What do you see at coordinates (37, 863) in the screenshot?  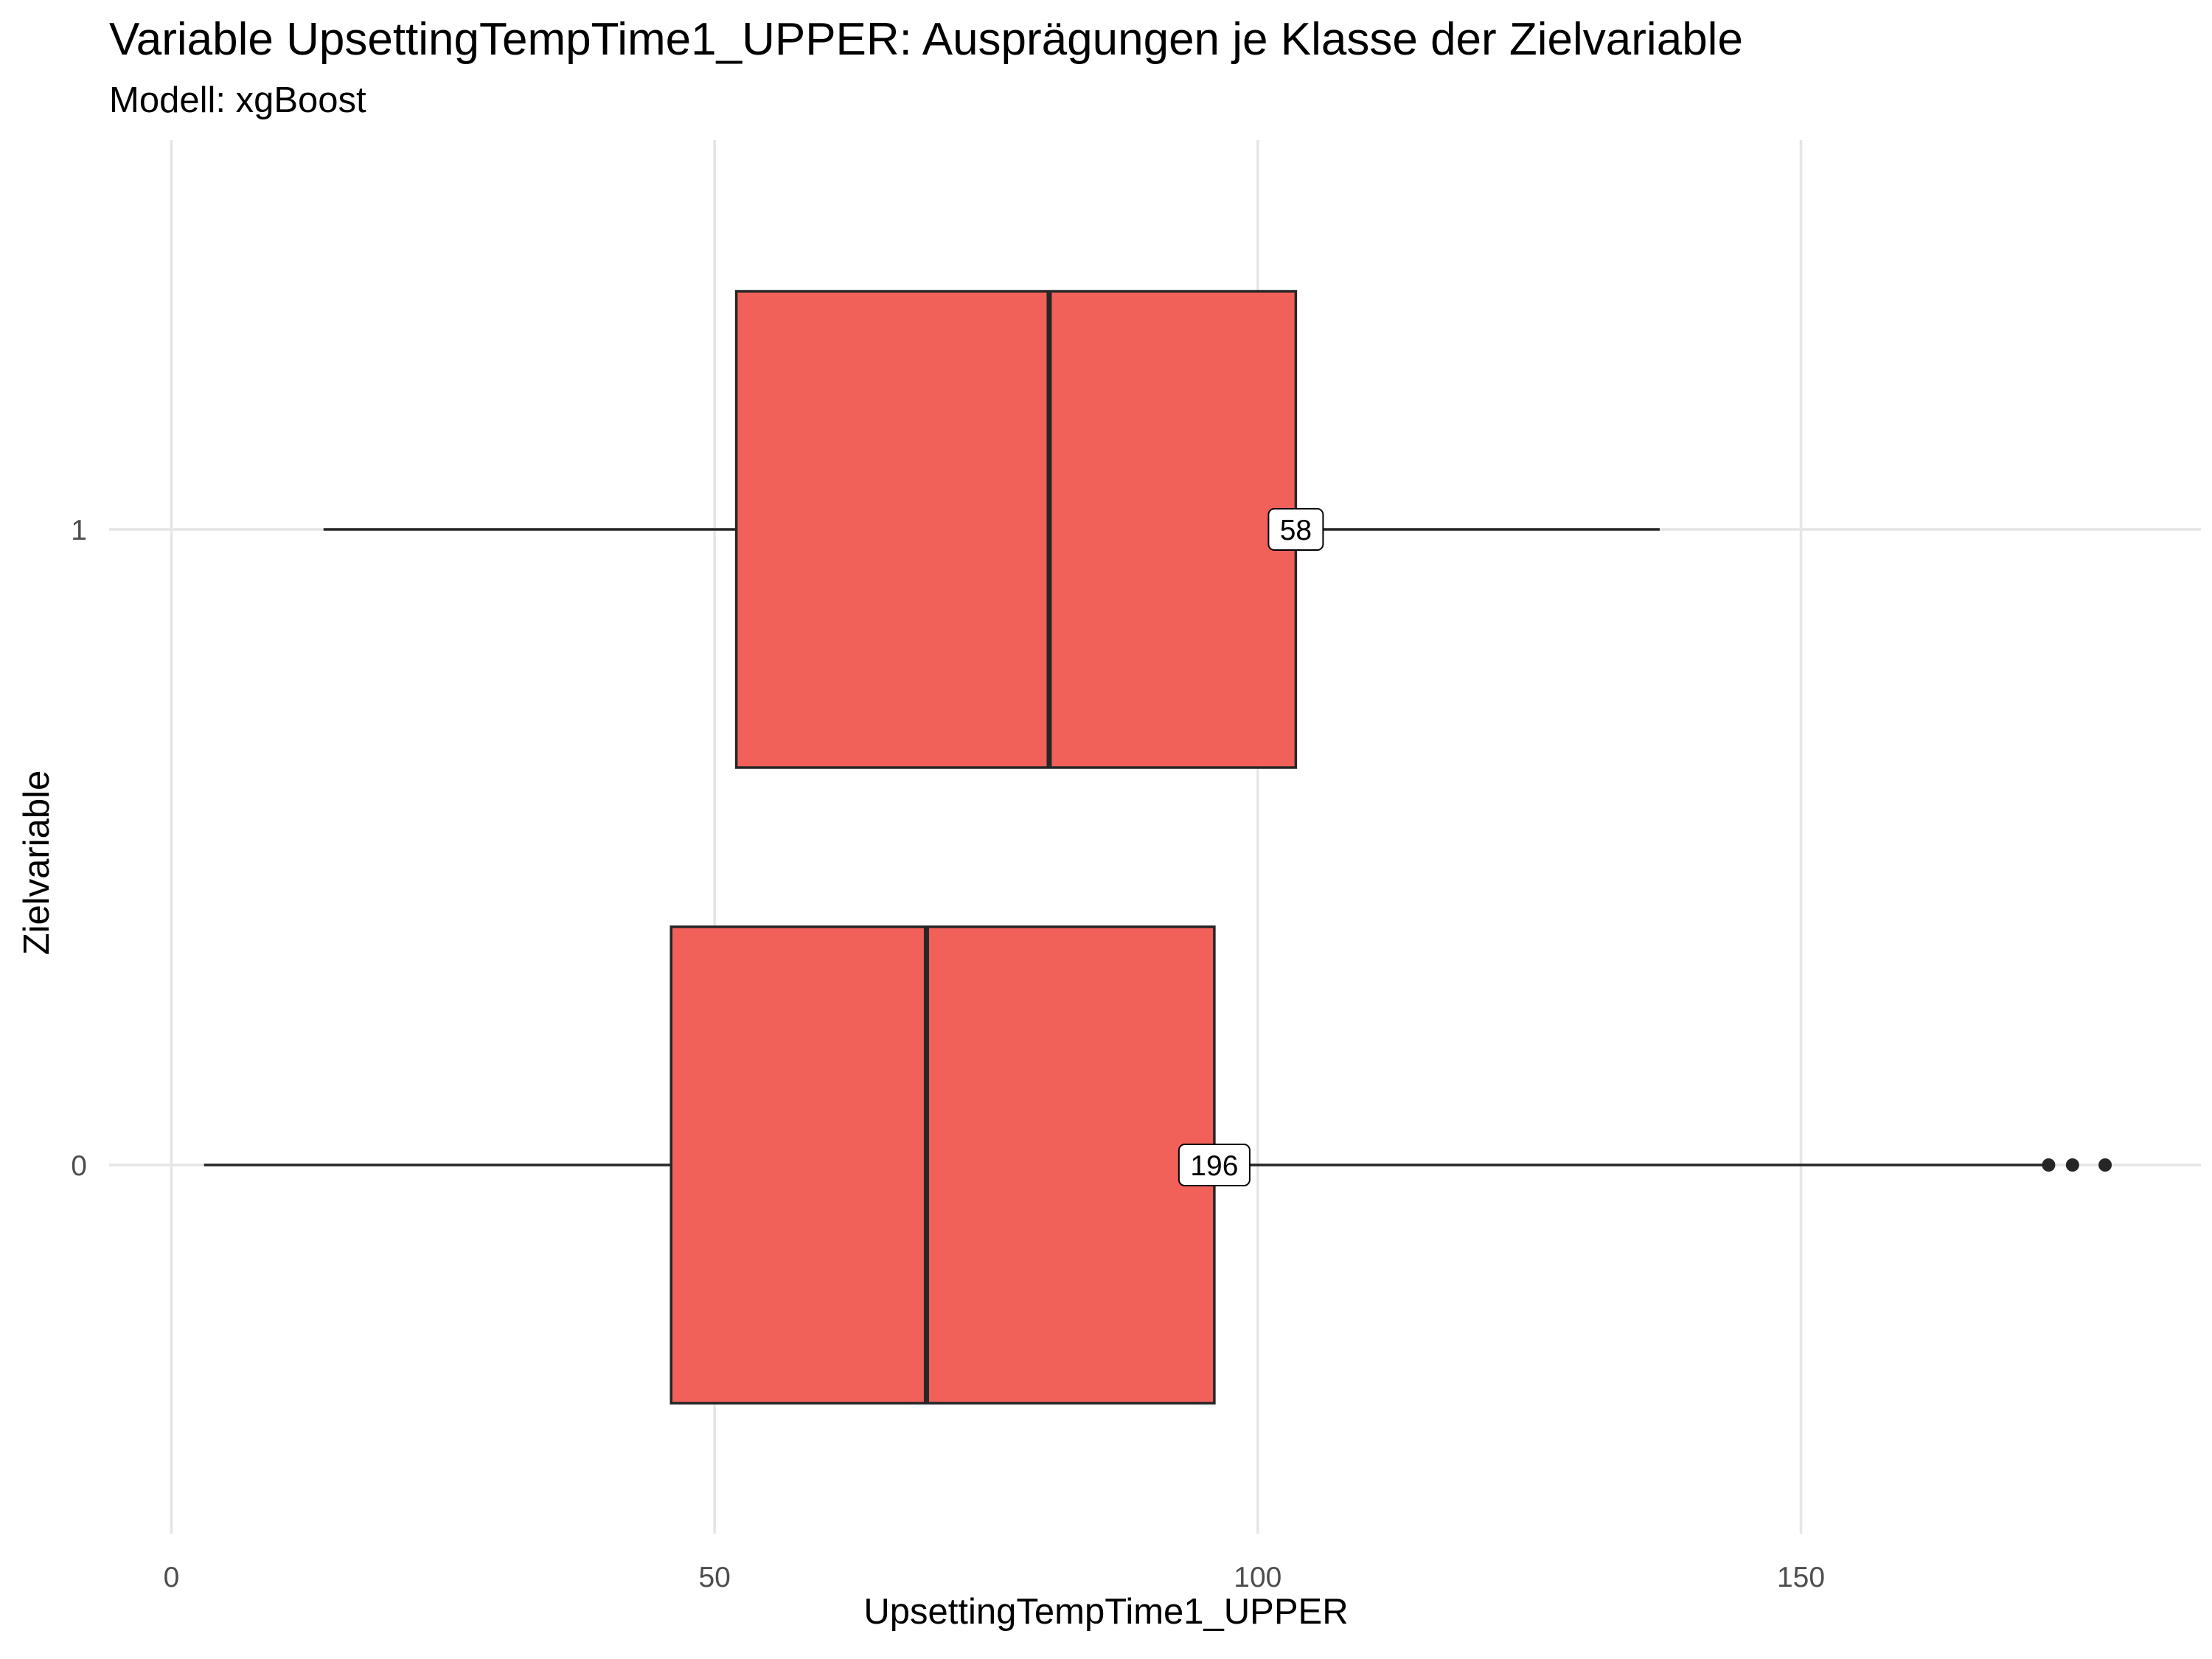 I see `y-axis-title: Zielvariable` at bounding box center [37, 863].